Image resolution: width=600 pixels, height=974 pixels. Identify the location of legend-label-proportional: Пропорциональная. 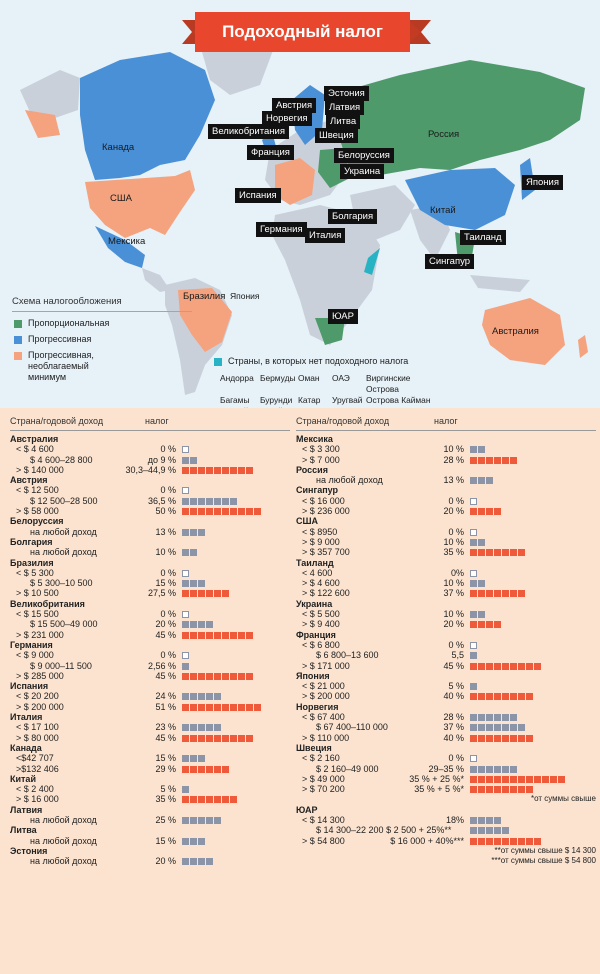
(69, 323).